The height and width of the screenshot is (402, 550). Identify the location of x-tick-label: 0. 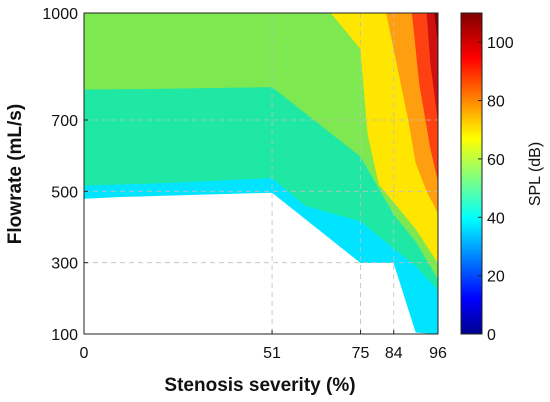
(84, 353).